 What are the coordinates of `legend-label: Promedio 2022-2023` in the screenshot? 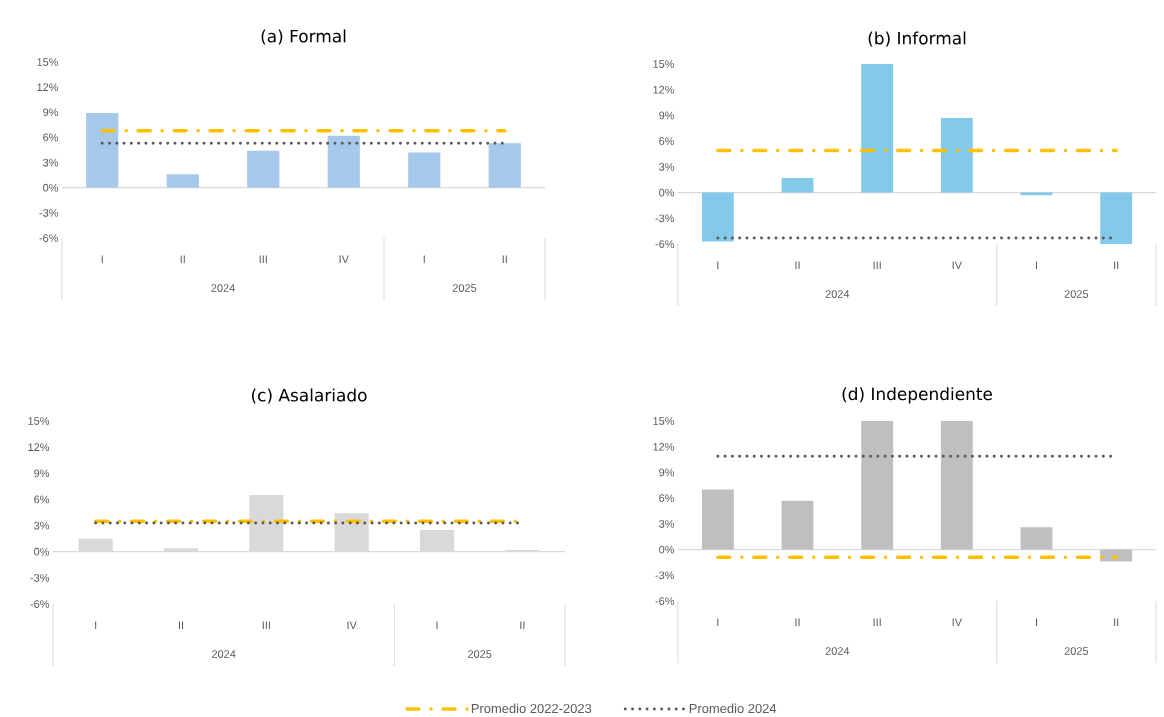 It's located at (531, 708).